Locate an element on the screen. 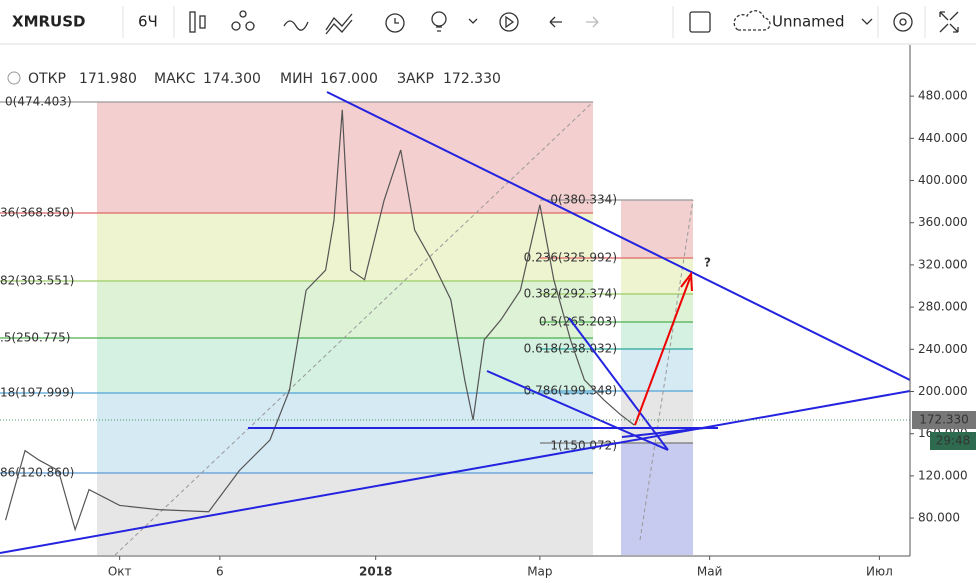 The width and height of the screenshot is (976, 583). toolbar-icons is located at coordinates (574, 22).